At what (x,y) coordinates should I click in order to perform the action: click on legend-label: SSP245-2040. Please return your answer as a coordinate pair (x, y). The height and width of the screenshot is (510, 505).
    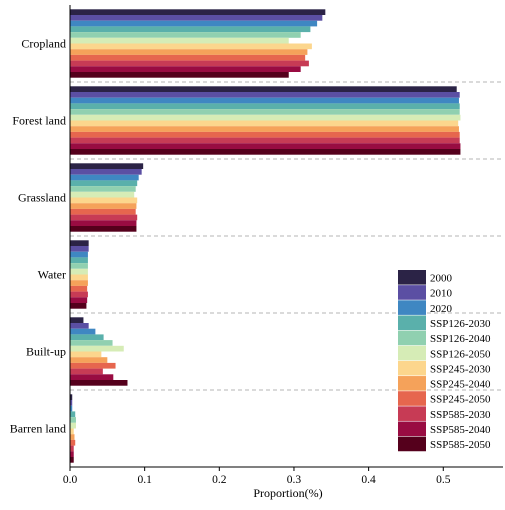
    Looking at the image, I should click on (460, 385).